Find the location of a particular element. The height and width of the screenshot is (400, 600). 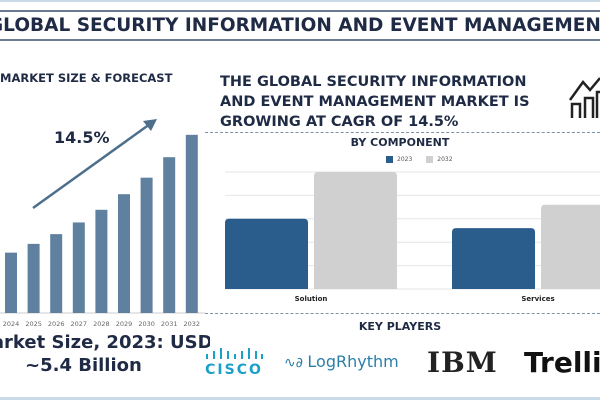

forecast-tick-label: 2031 is located at coordinates (169, 324).